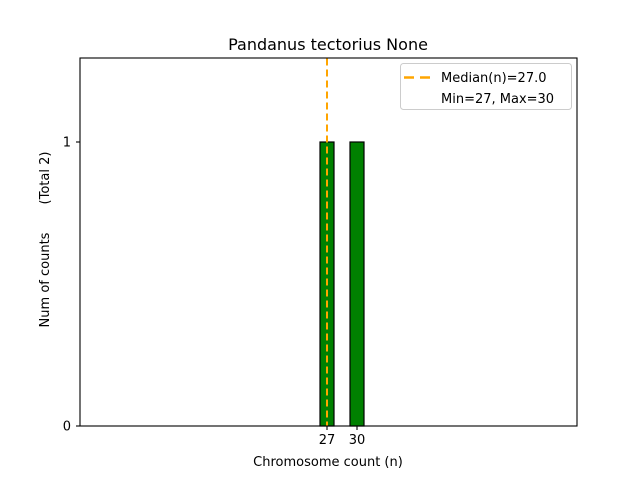 This screenshot has width=640, height=480. What do you see at coordinates (67, 427) in the screenshot?
I see `y-tick-label-0: 0` at bounding box center [67, 427].